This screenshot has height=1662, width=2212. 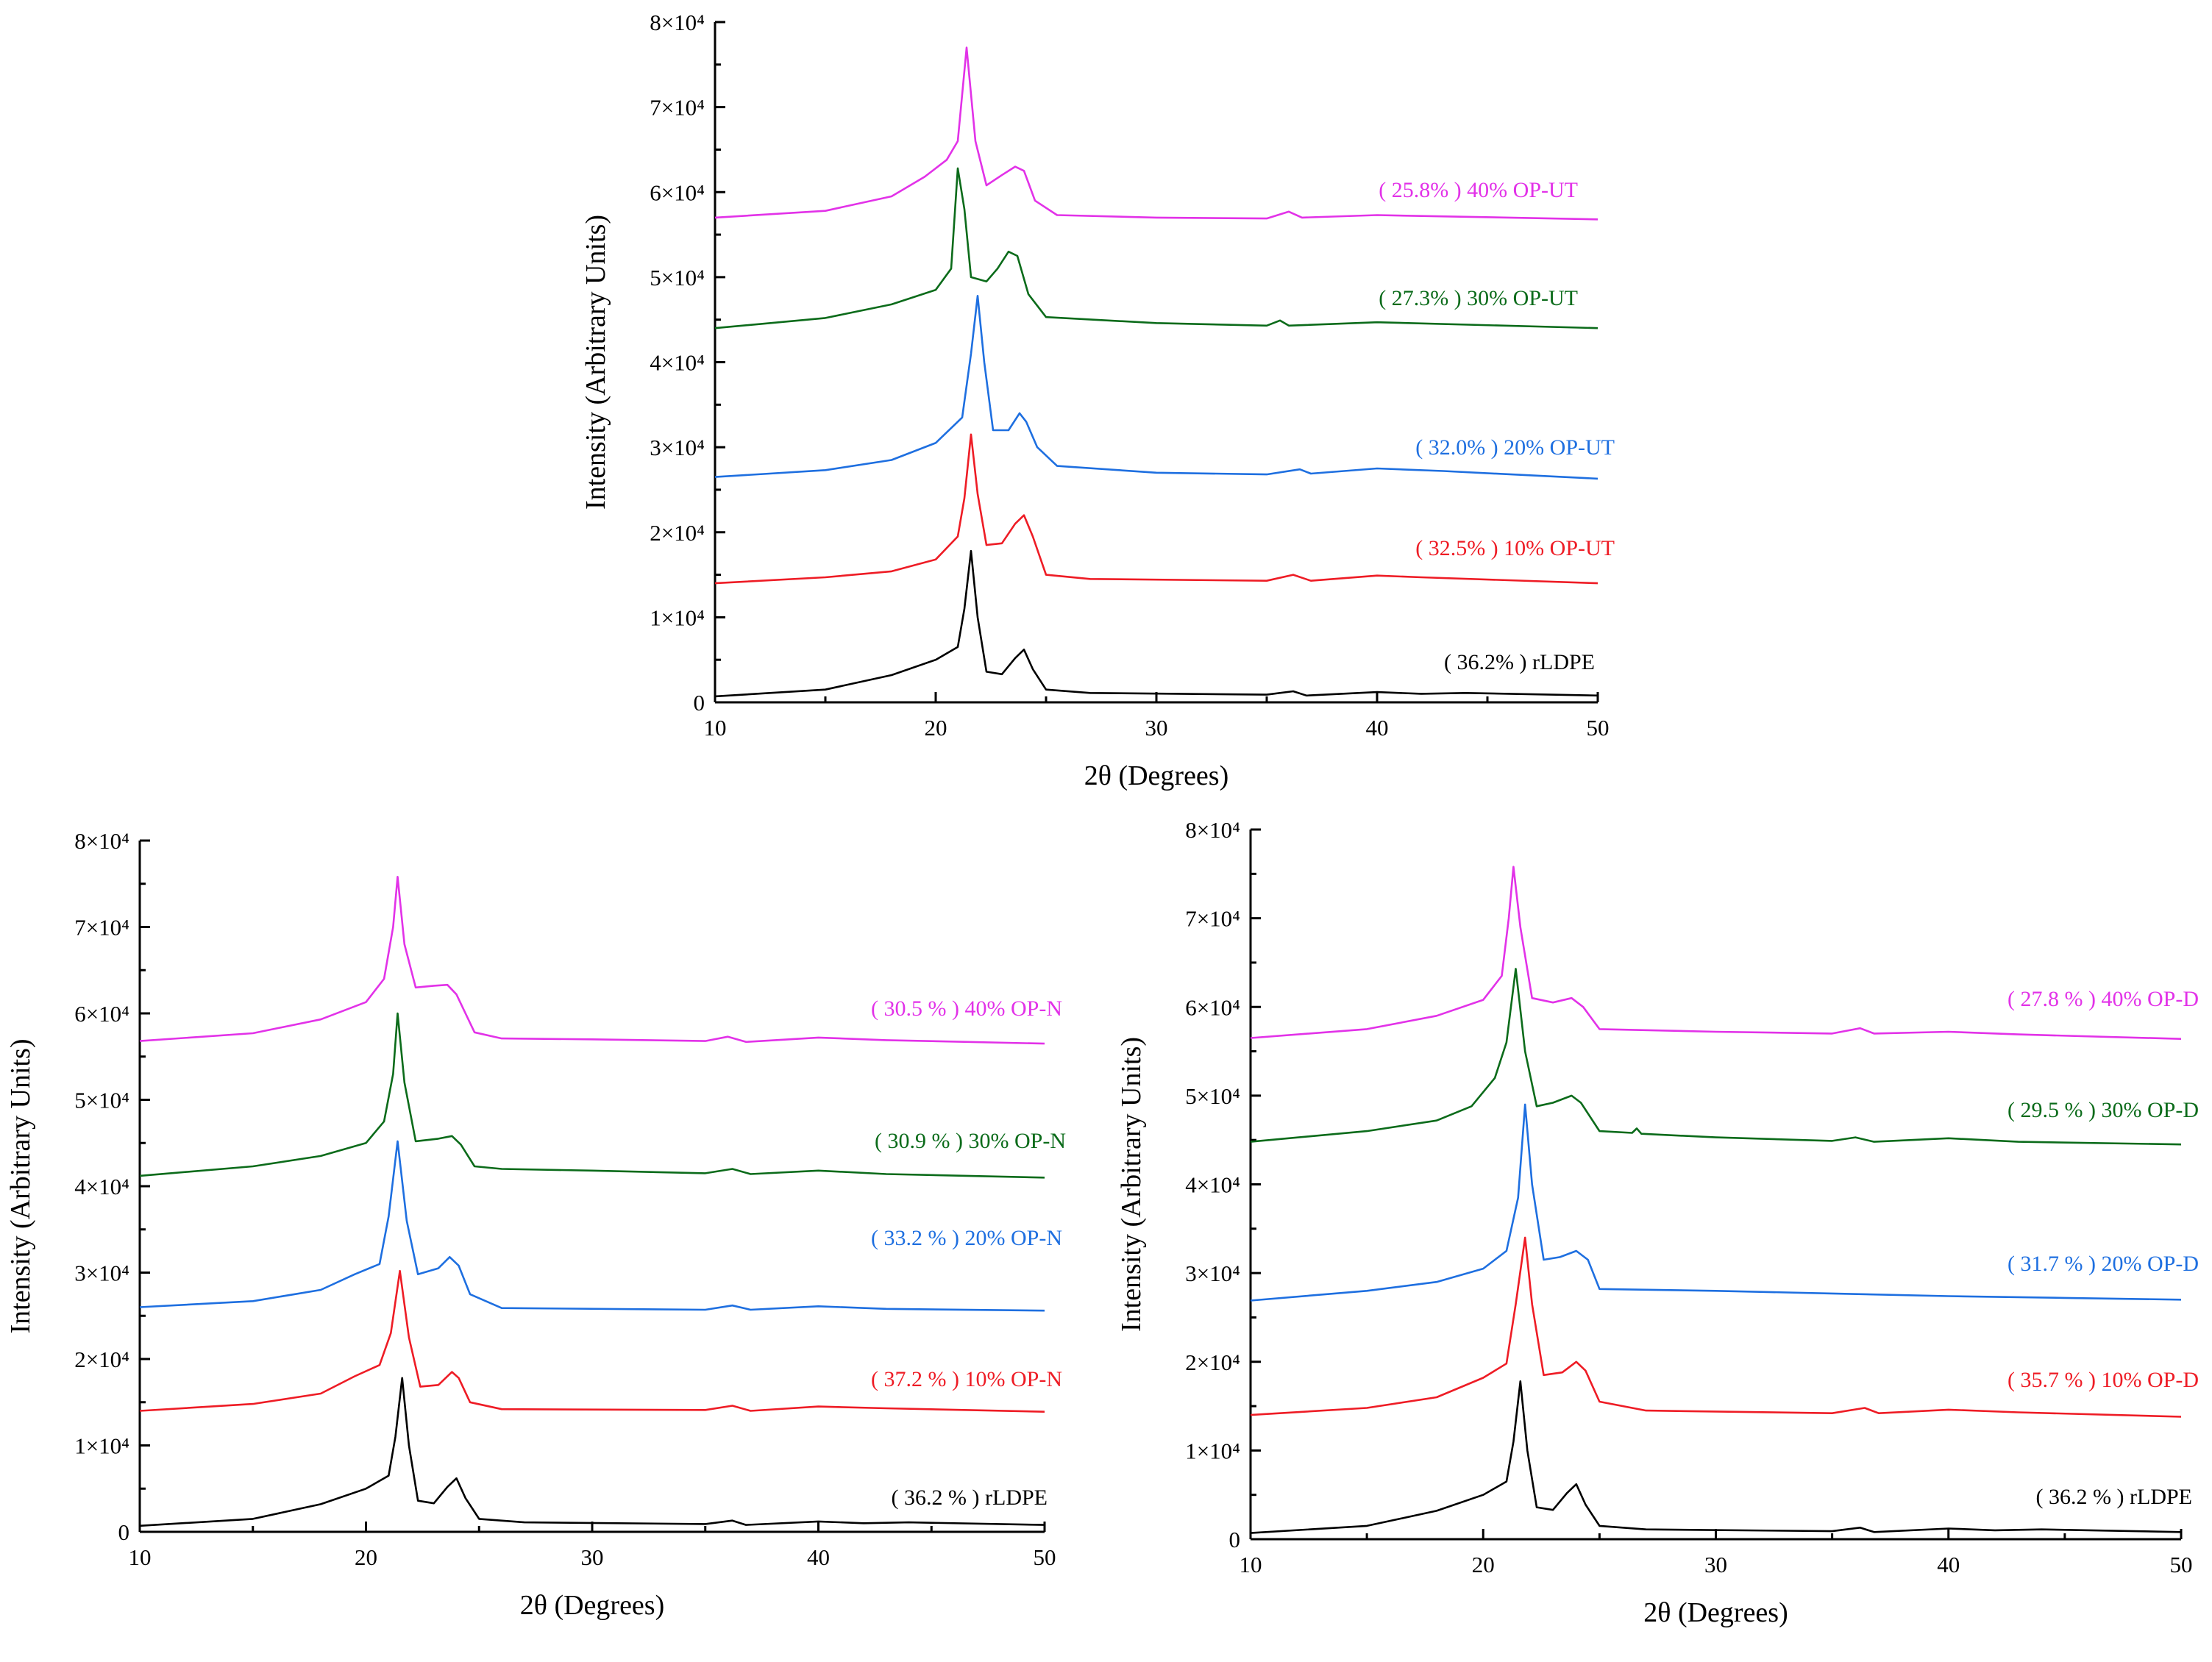 I want to click on series-label: ( 29.5 % ) 30% OP-D, so click(x=2103, y=1110).